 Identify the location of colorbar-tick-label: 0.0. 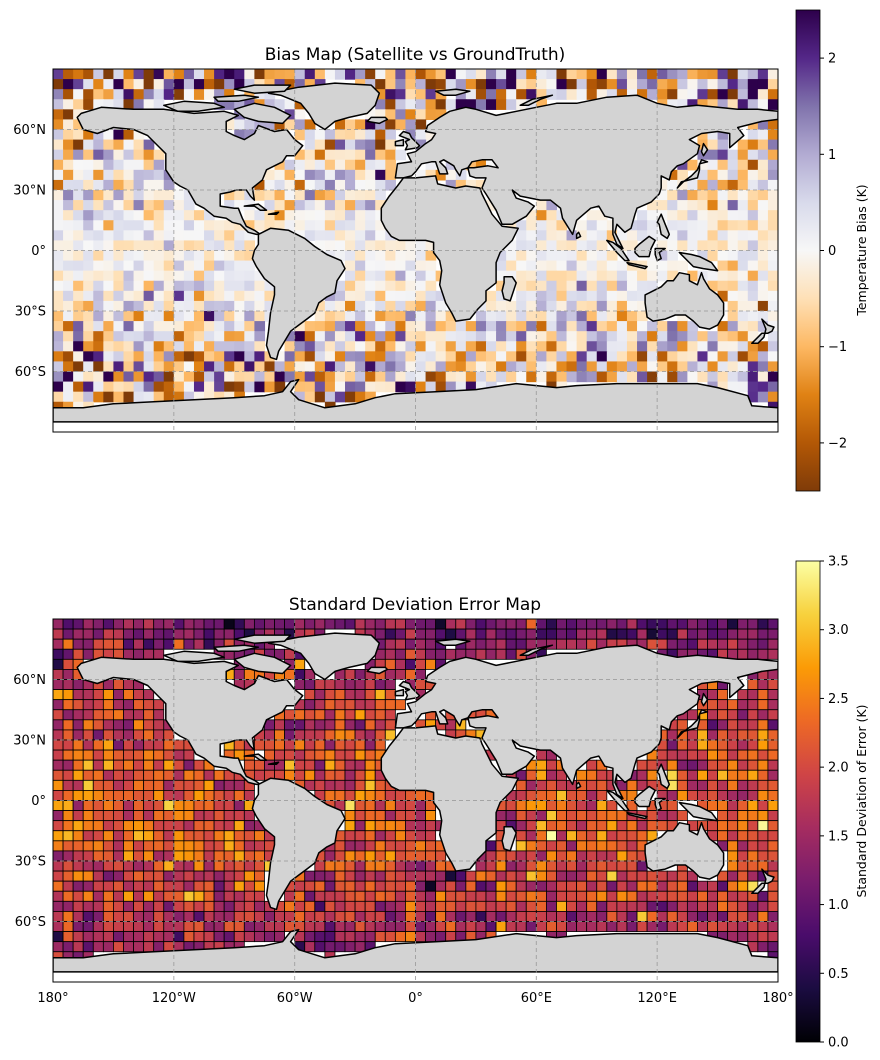
(838, 1043).